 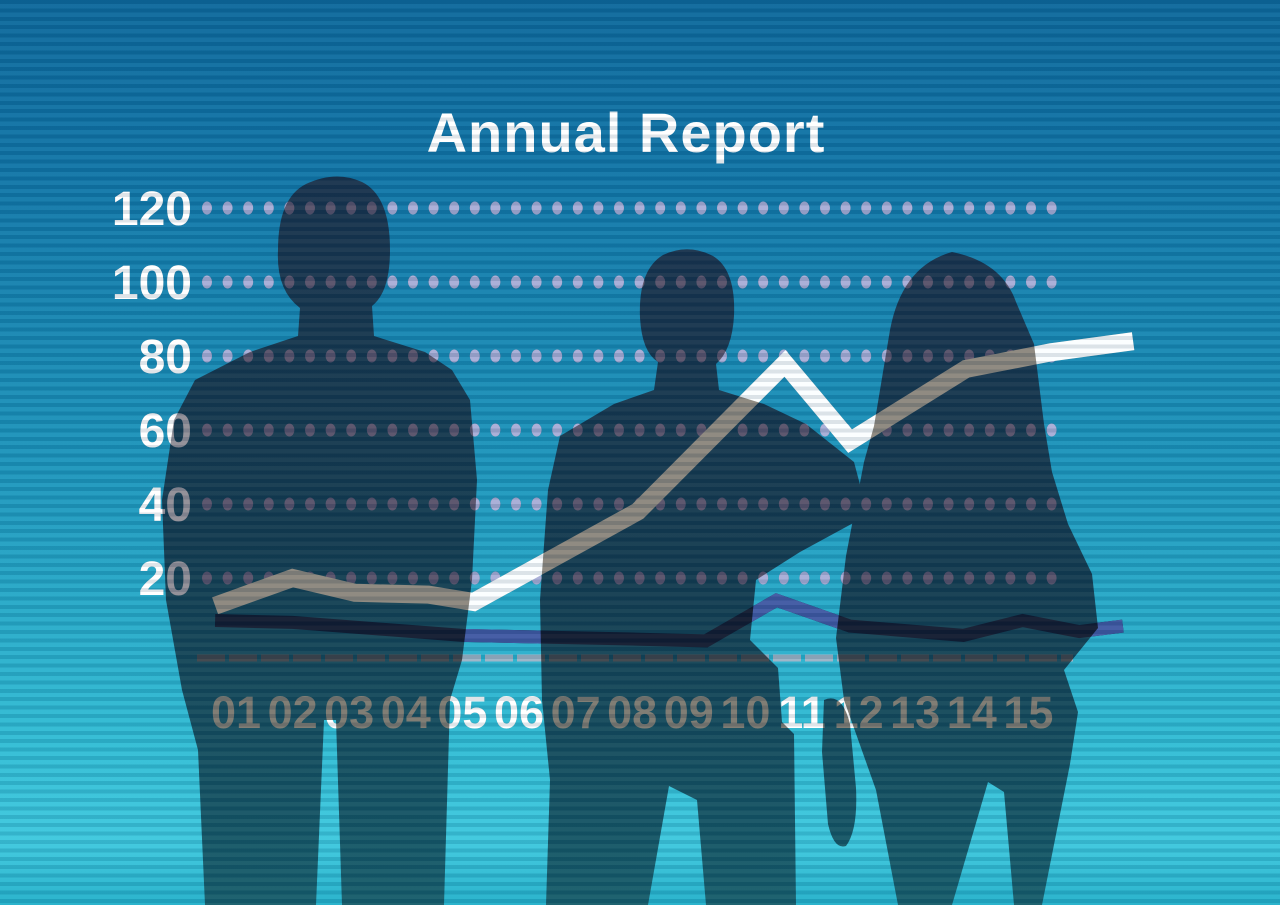 I want to click on x-axis-tick-label: 07, so click(x=576, y=712).